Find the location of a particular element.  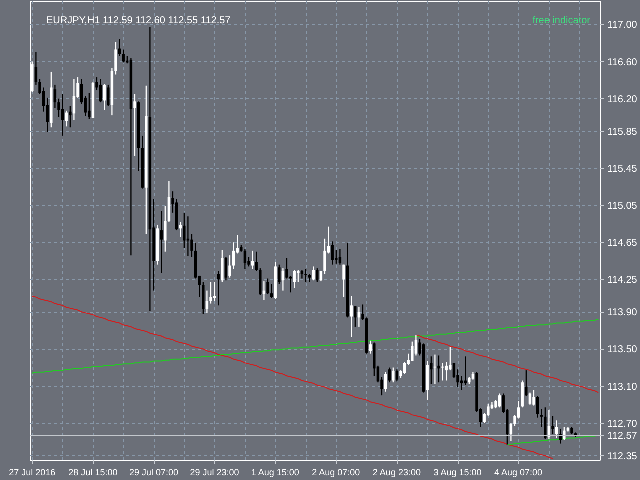

x-tick-label: 2 Aug 07:00 is located at coordinates (336, 473).